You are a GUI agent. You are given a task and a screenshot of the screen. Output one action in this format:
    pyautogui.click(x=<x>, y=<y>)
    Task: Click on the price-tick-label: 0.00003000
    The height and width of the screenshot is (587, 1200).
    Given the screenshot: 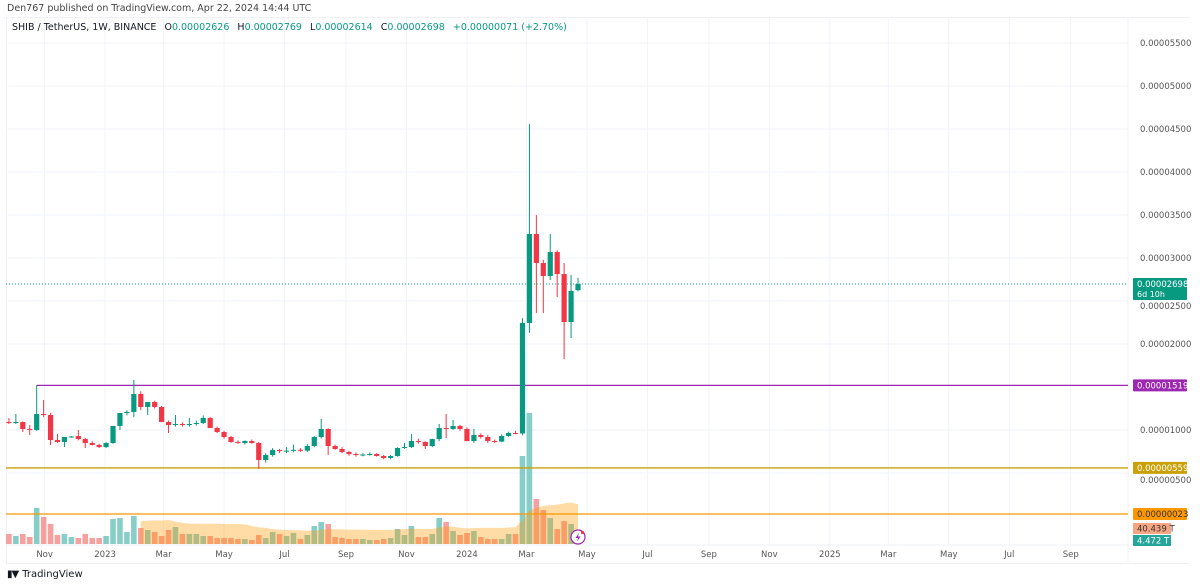 What is the action you would take?
    pyautogui.click(x=1165, y=259)
    